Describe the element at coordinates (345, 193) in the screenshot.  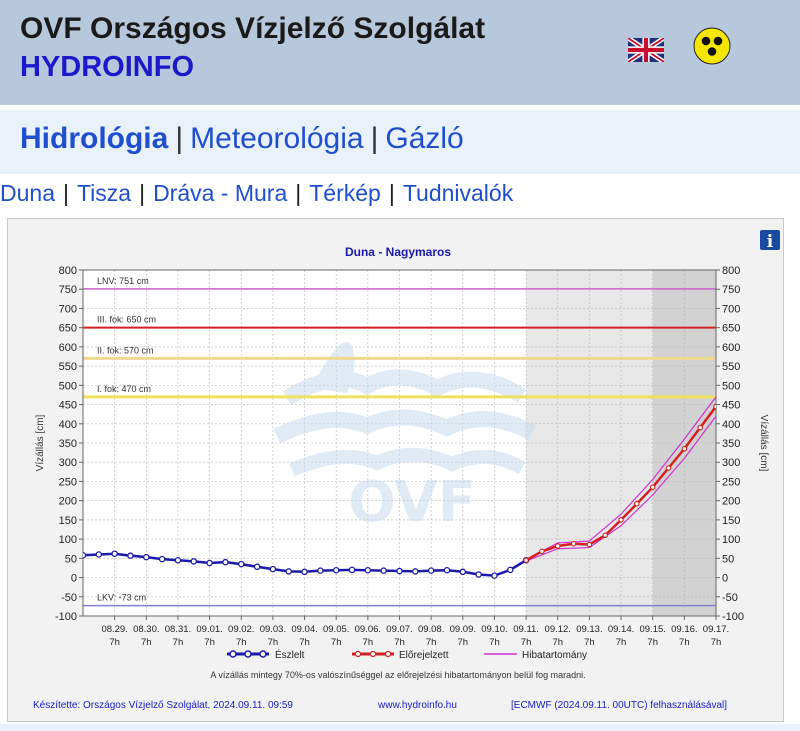
I see `subnav-terkep: Térkép` at that location.